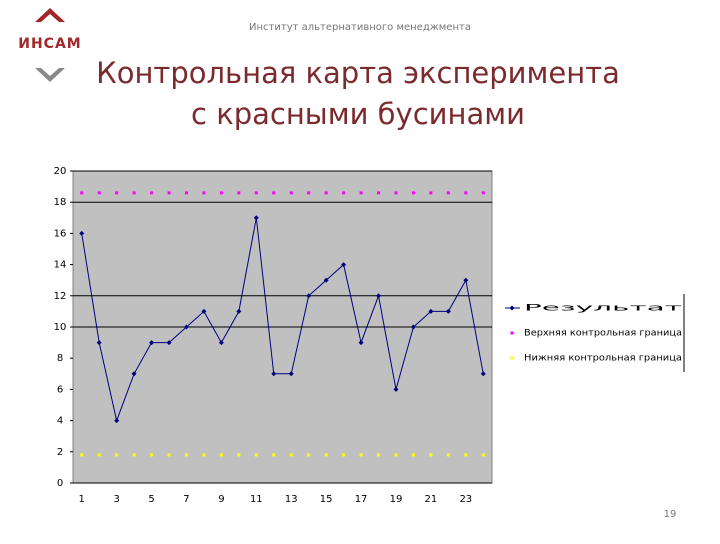  What do you see at coordinates (60, 327) in the screenshot?
I see `y-tick-label: 10` at bounding box center [60, 327].